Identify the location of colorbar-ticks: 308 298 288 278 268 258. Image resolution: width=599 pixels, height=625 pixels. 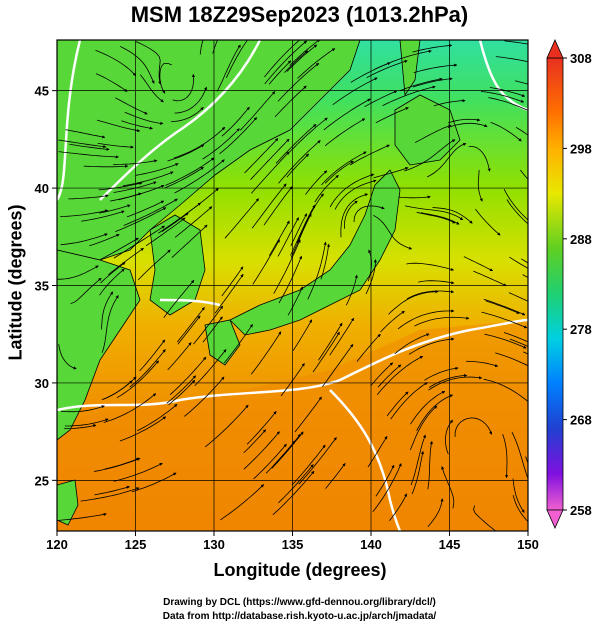
(577, 284).